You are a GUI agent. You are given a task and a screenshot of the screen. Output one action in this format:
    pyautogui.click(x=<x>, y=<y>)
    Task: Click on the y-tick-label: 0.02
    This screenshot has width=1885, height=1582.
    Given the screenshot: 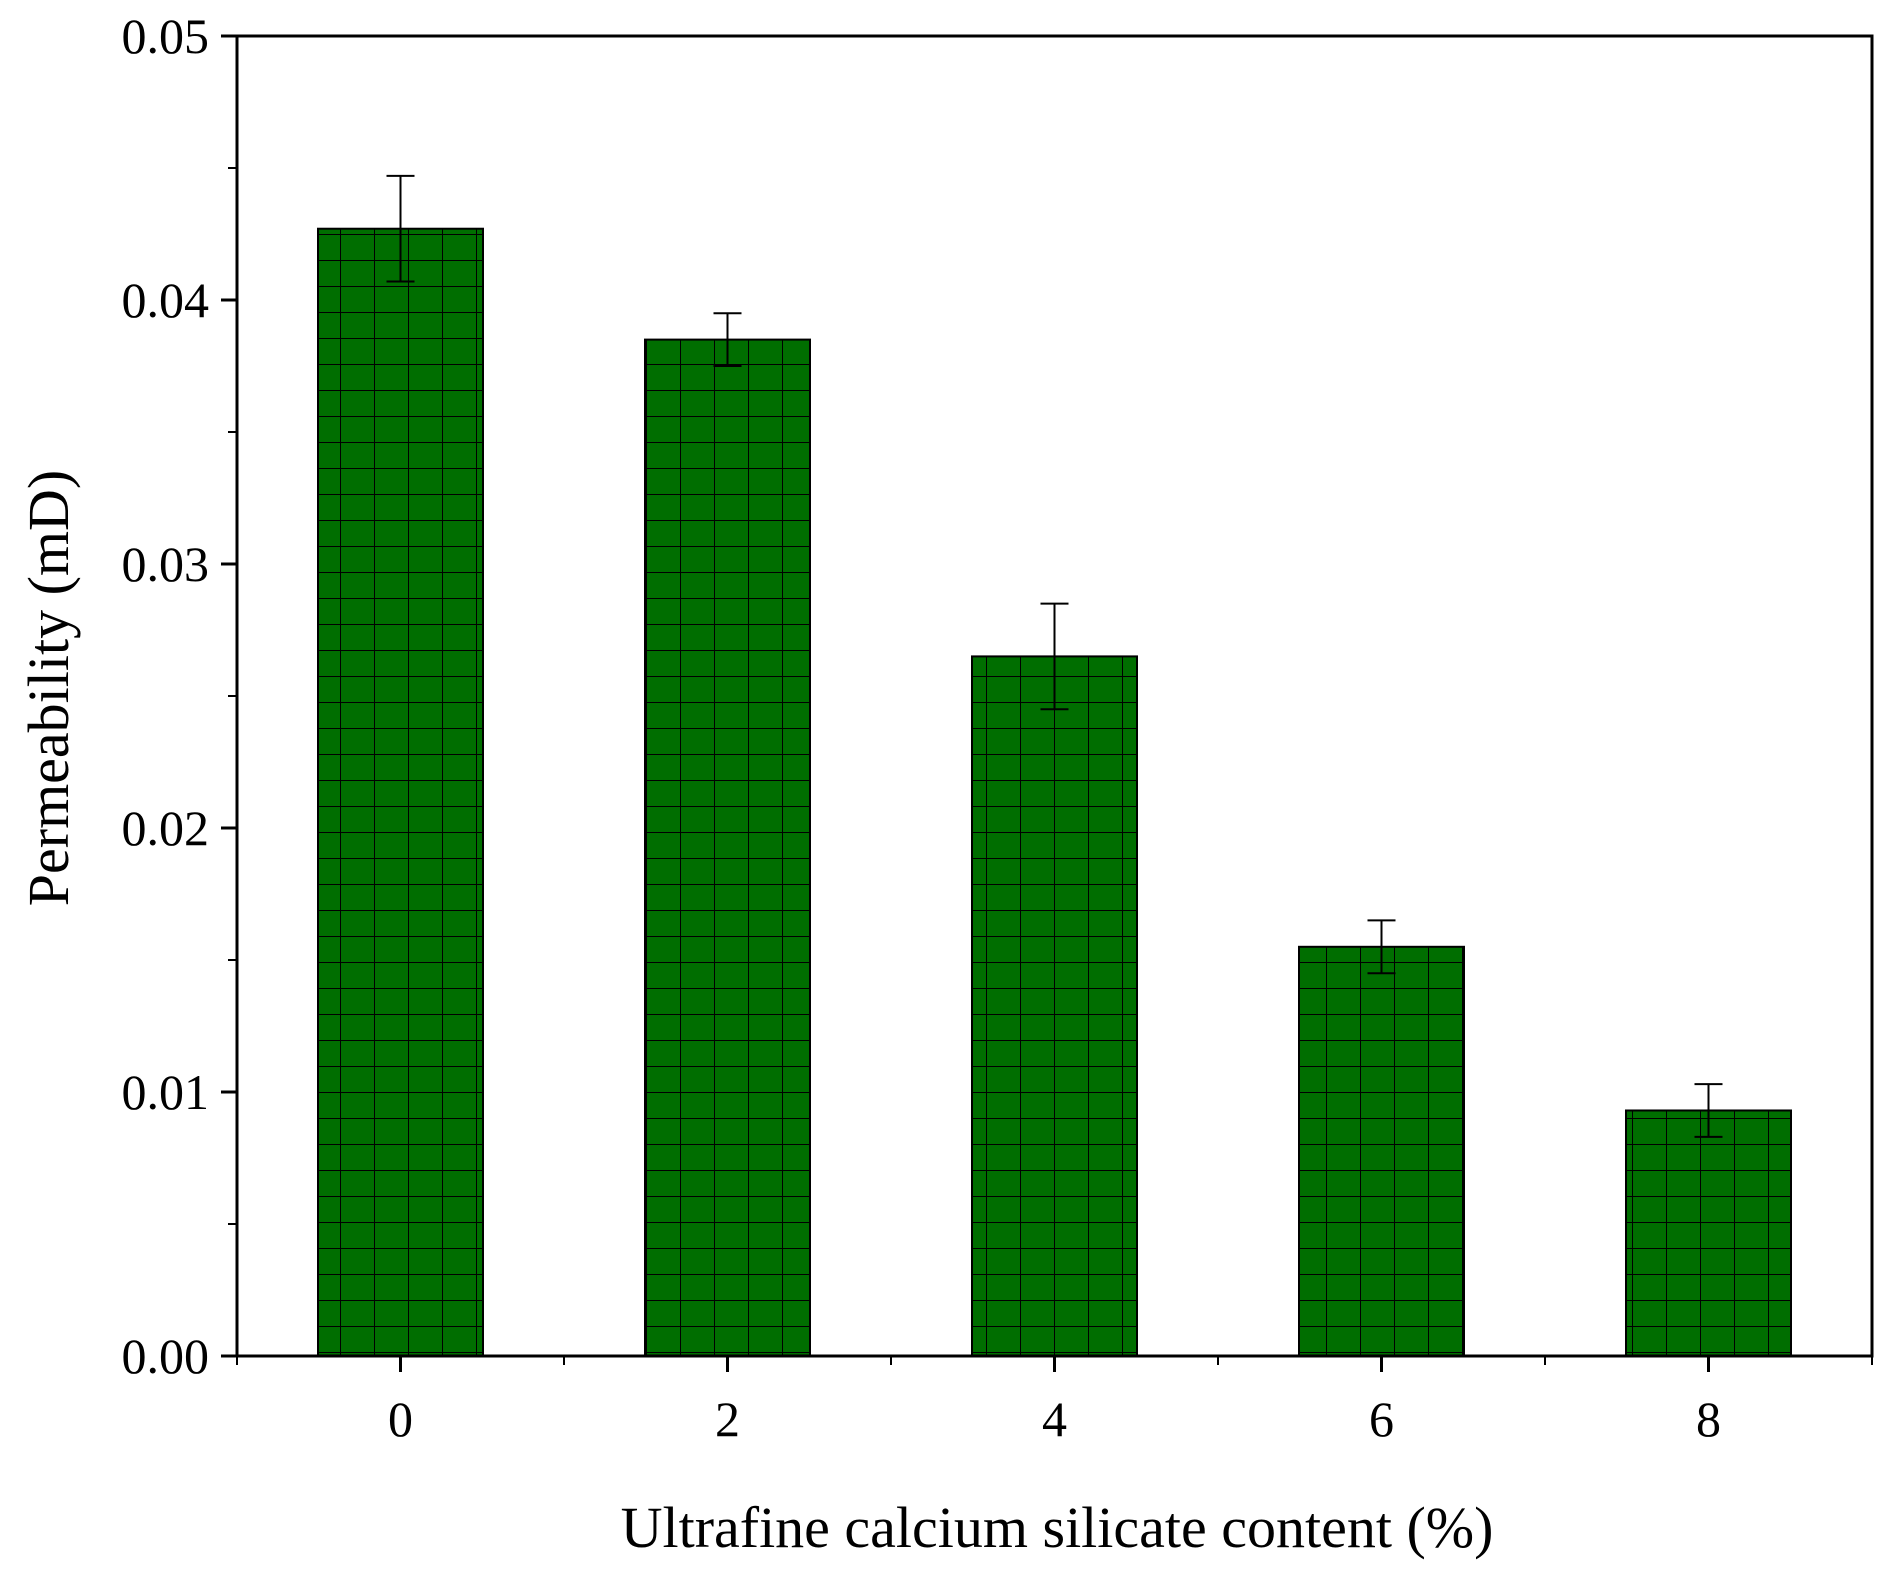 What is the action you would take?
    pyautogui.click(x=166, y=828)
    